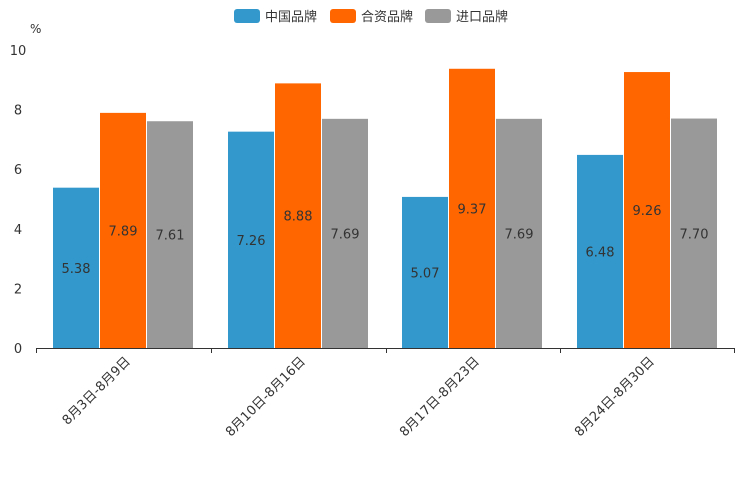 This screenshot has width=744, height=496. I want to click on bar-value-label: 5.07, so click(425, 273).